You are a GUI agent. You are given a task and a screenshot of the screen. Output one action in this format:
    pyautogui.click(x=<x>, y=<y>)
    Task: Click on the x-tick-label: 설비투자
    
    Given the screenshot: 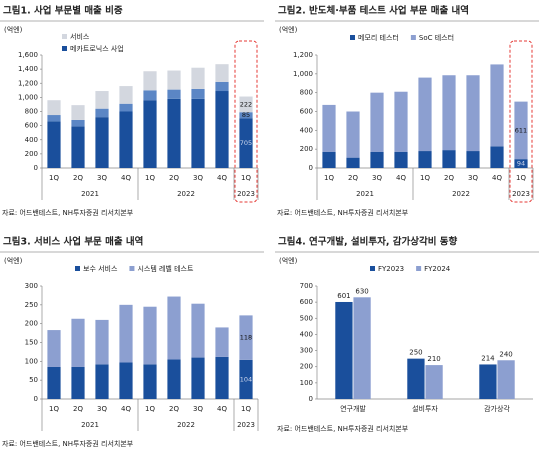 What is the action you would take?
    pyautogui.click(x=425, y=408)
    